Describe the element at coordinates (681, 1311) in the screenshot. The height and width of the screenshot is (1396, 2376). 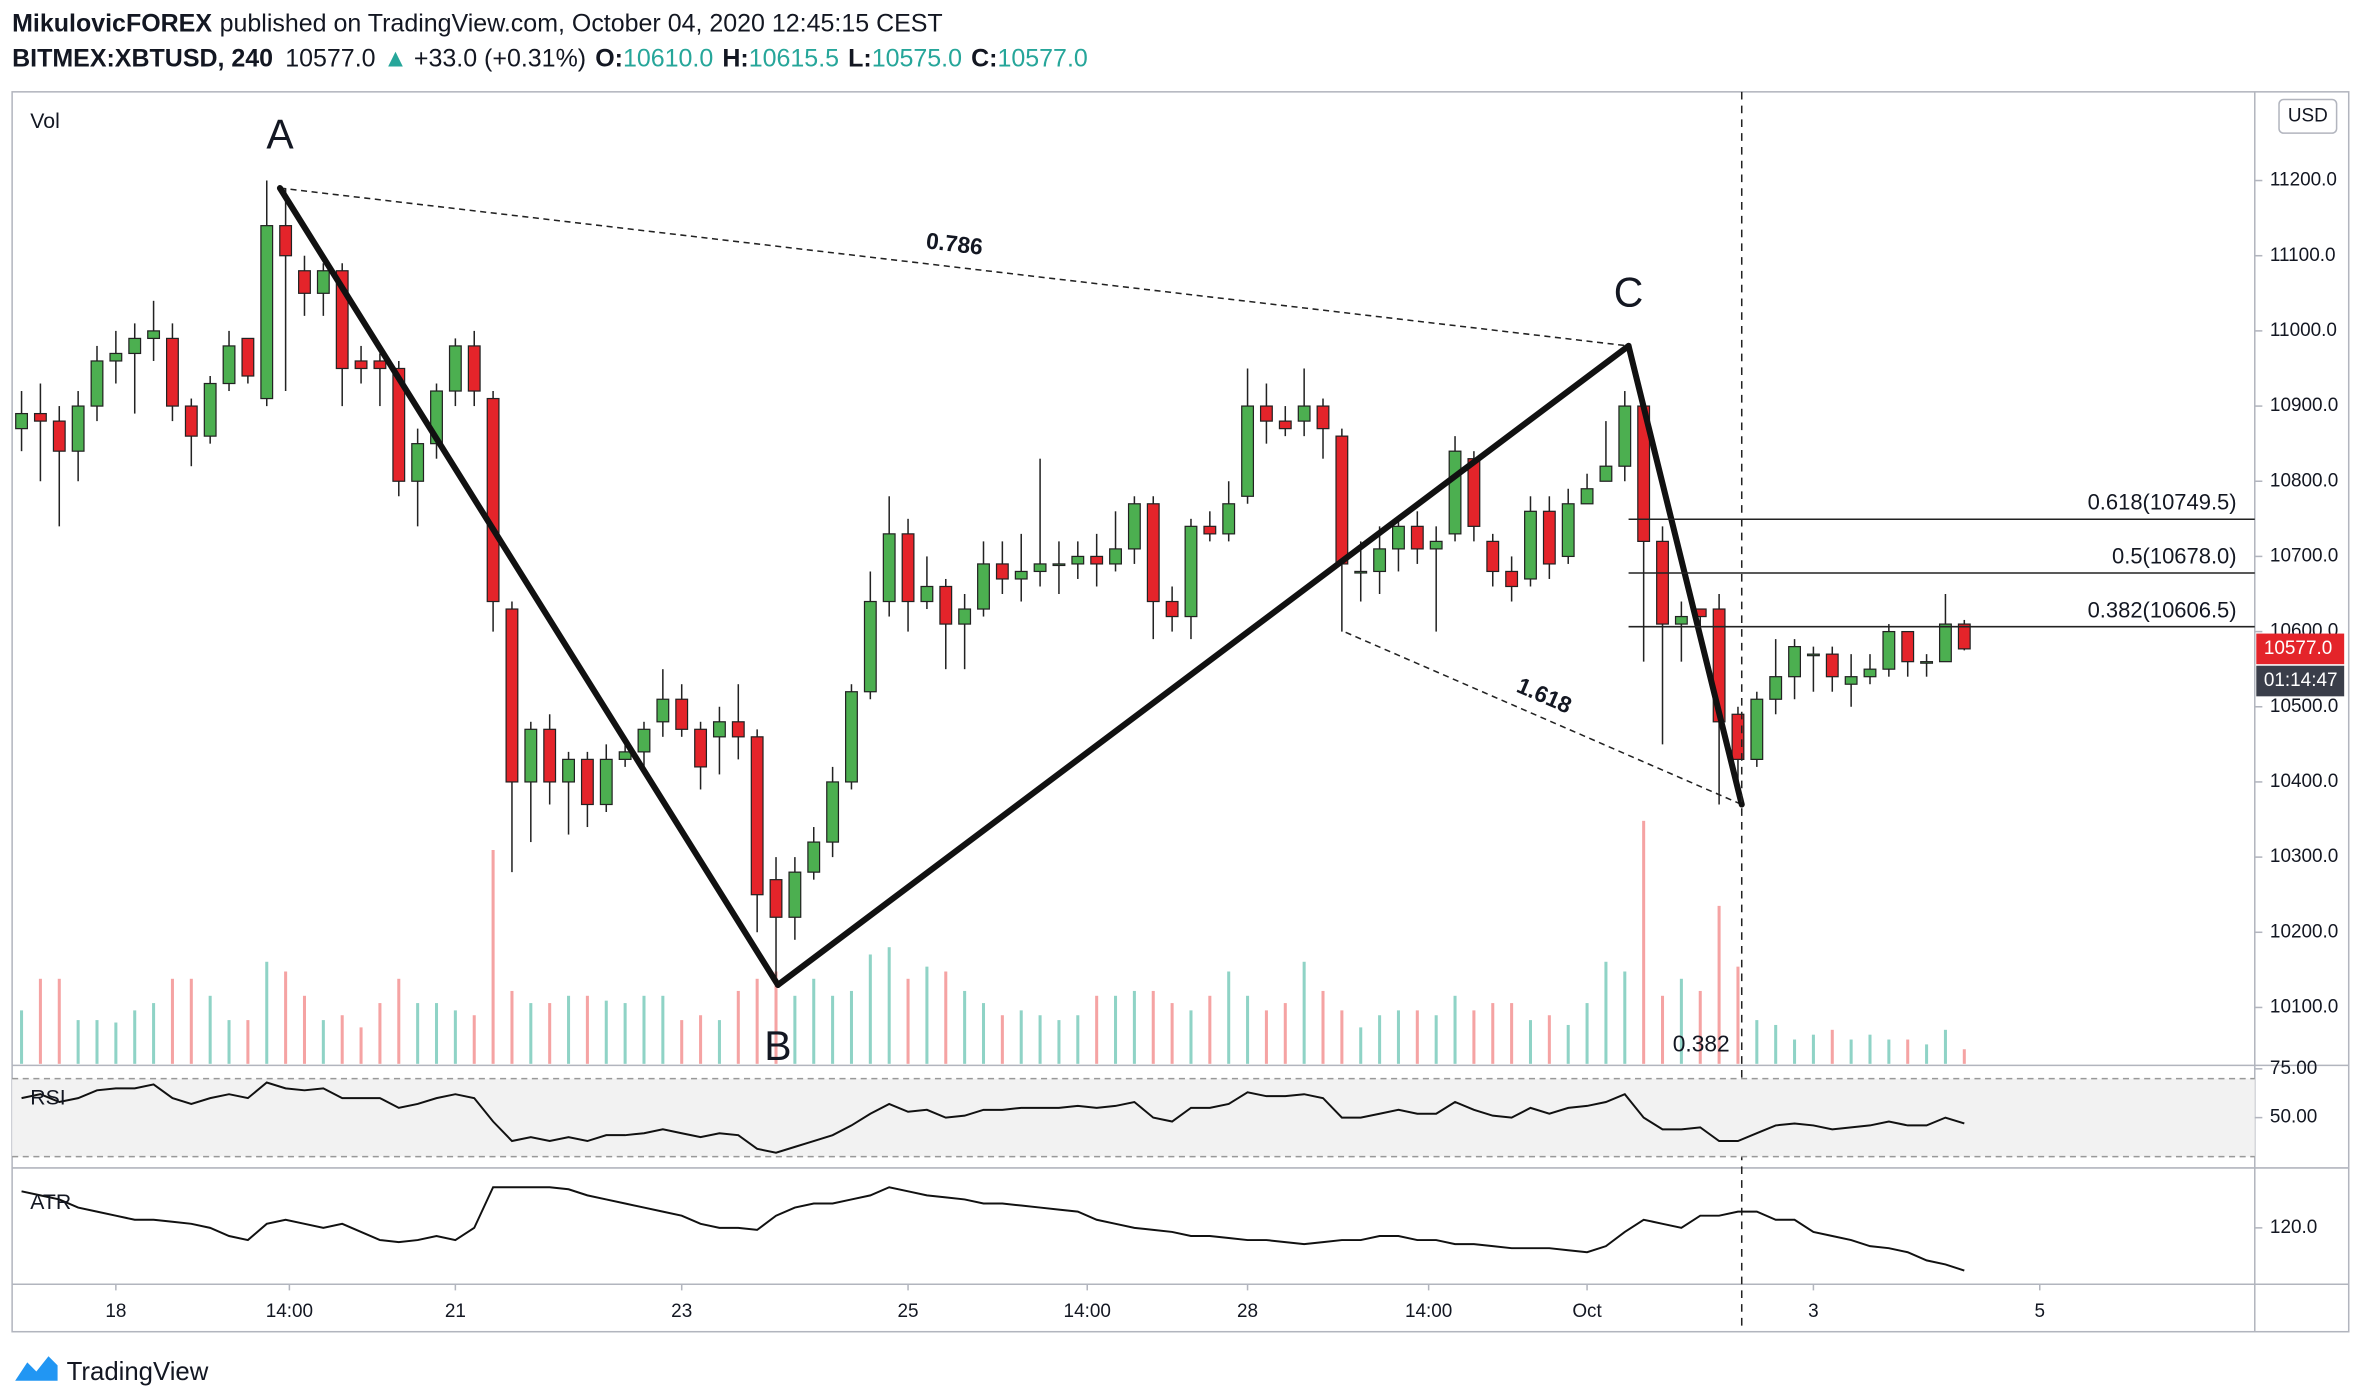
I see `x-tick-label: 23` at that location.